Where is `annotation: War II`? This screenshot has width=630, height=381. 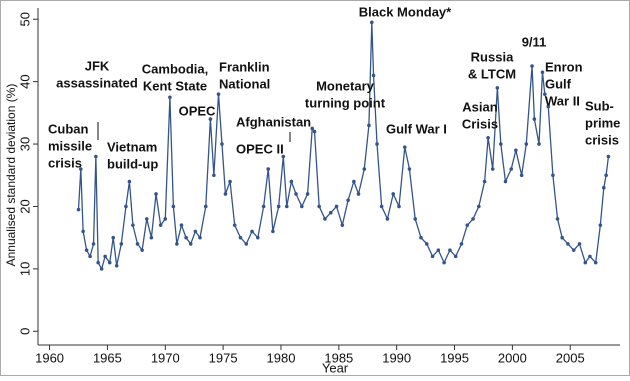
annotation: War II is located at coordinates (562, 100).